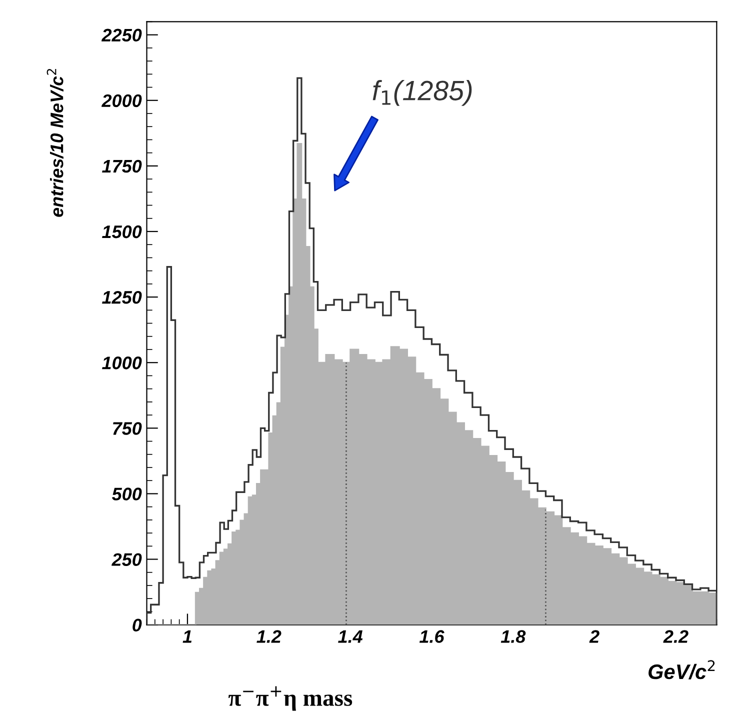  I want to click on x-tick-label: 2, so click(594, 636).